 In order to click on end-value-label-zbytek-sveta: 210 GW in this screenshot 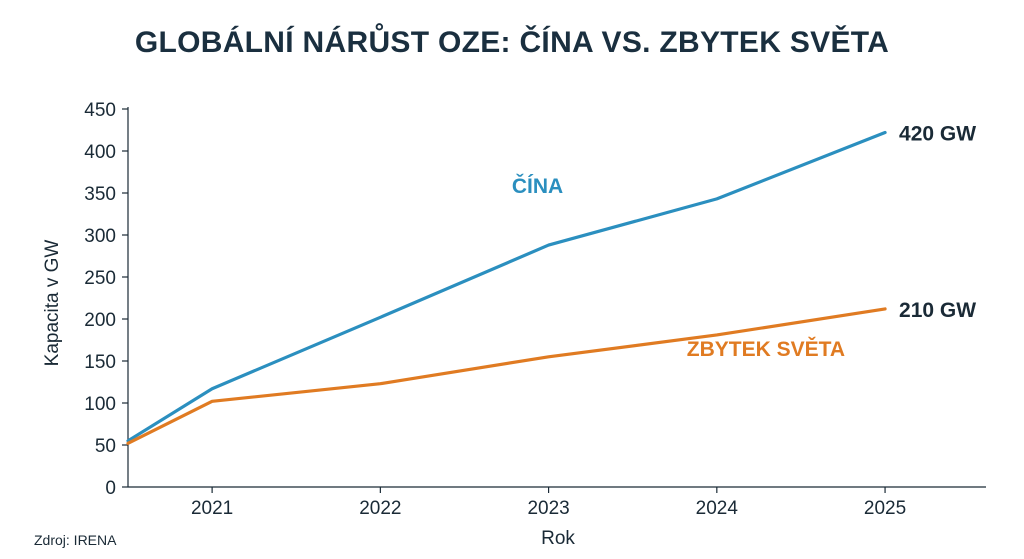, I will do `click(937, 310)`.